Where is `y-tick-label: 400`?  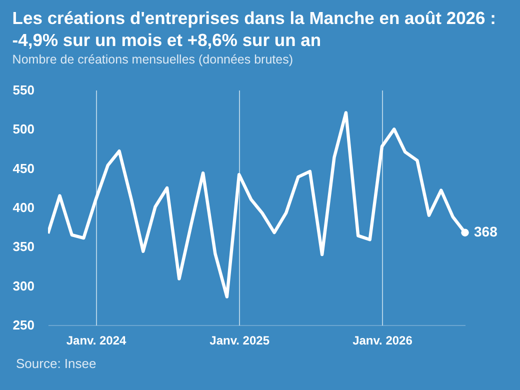
y-tick-label: 400 is located at coordinates (23, 207).